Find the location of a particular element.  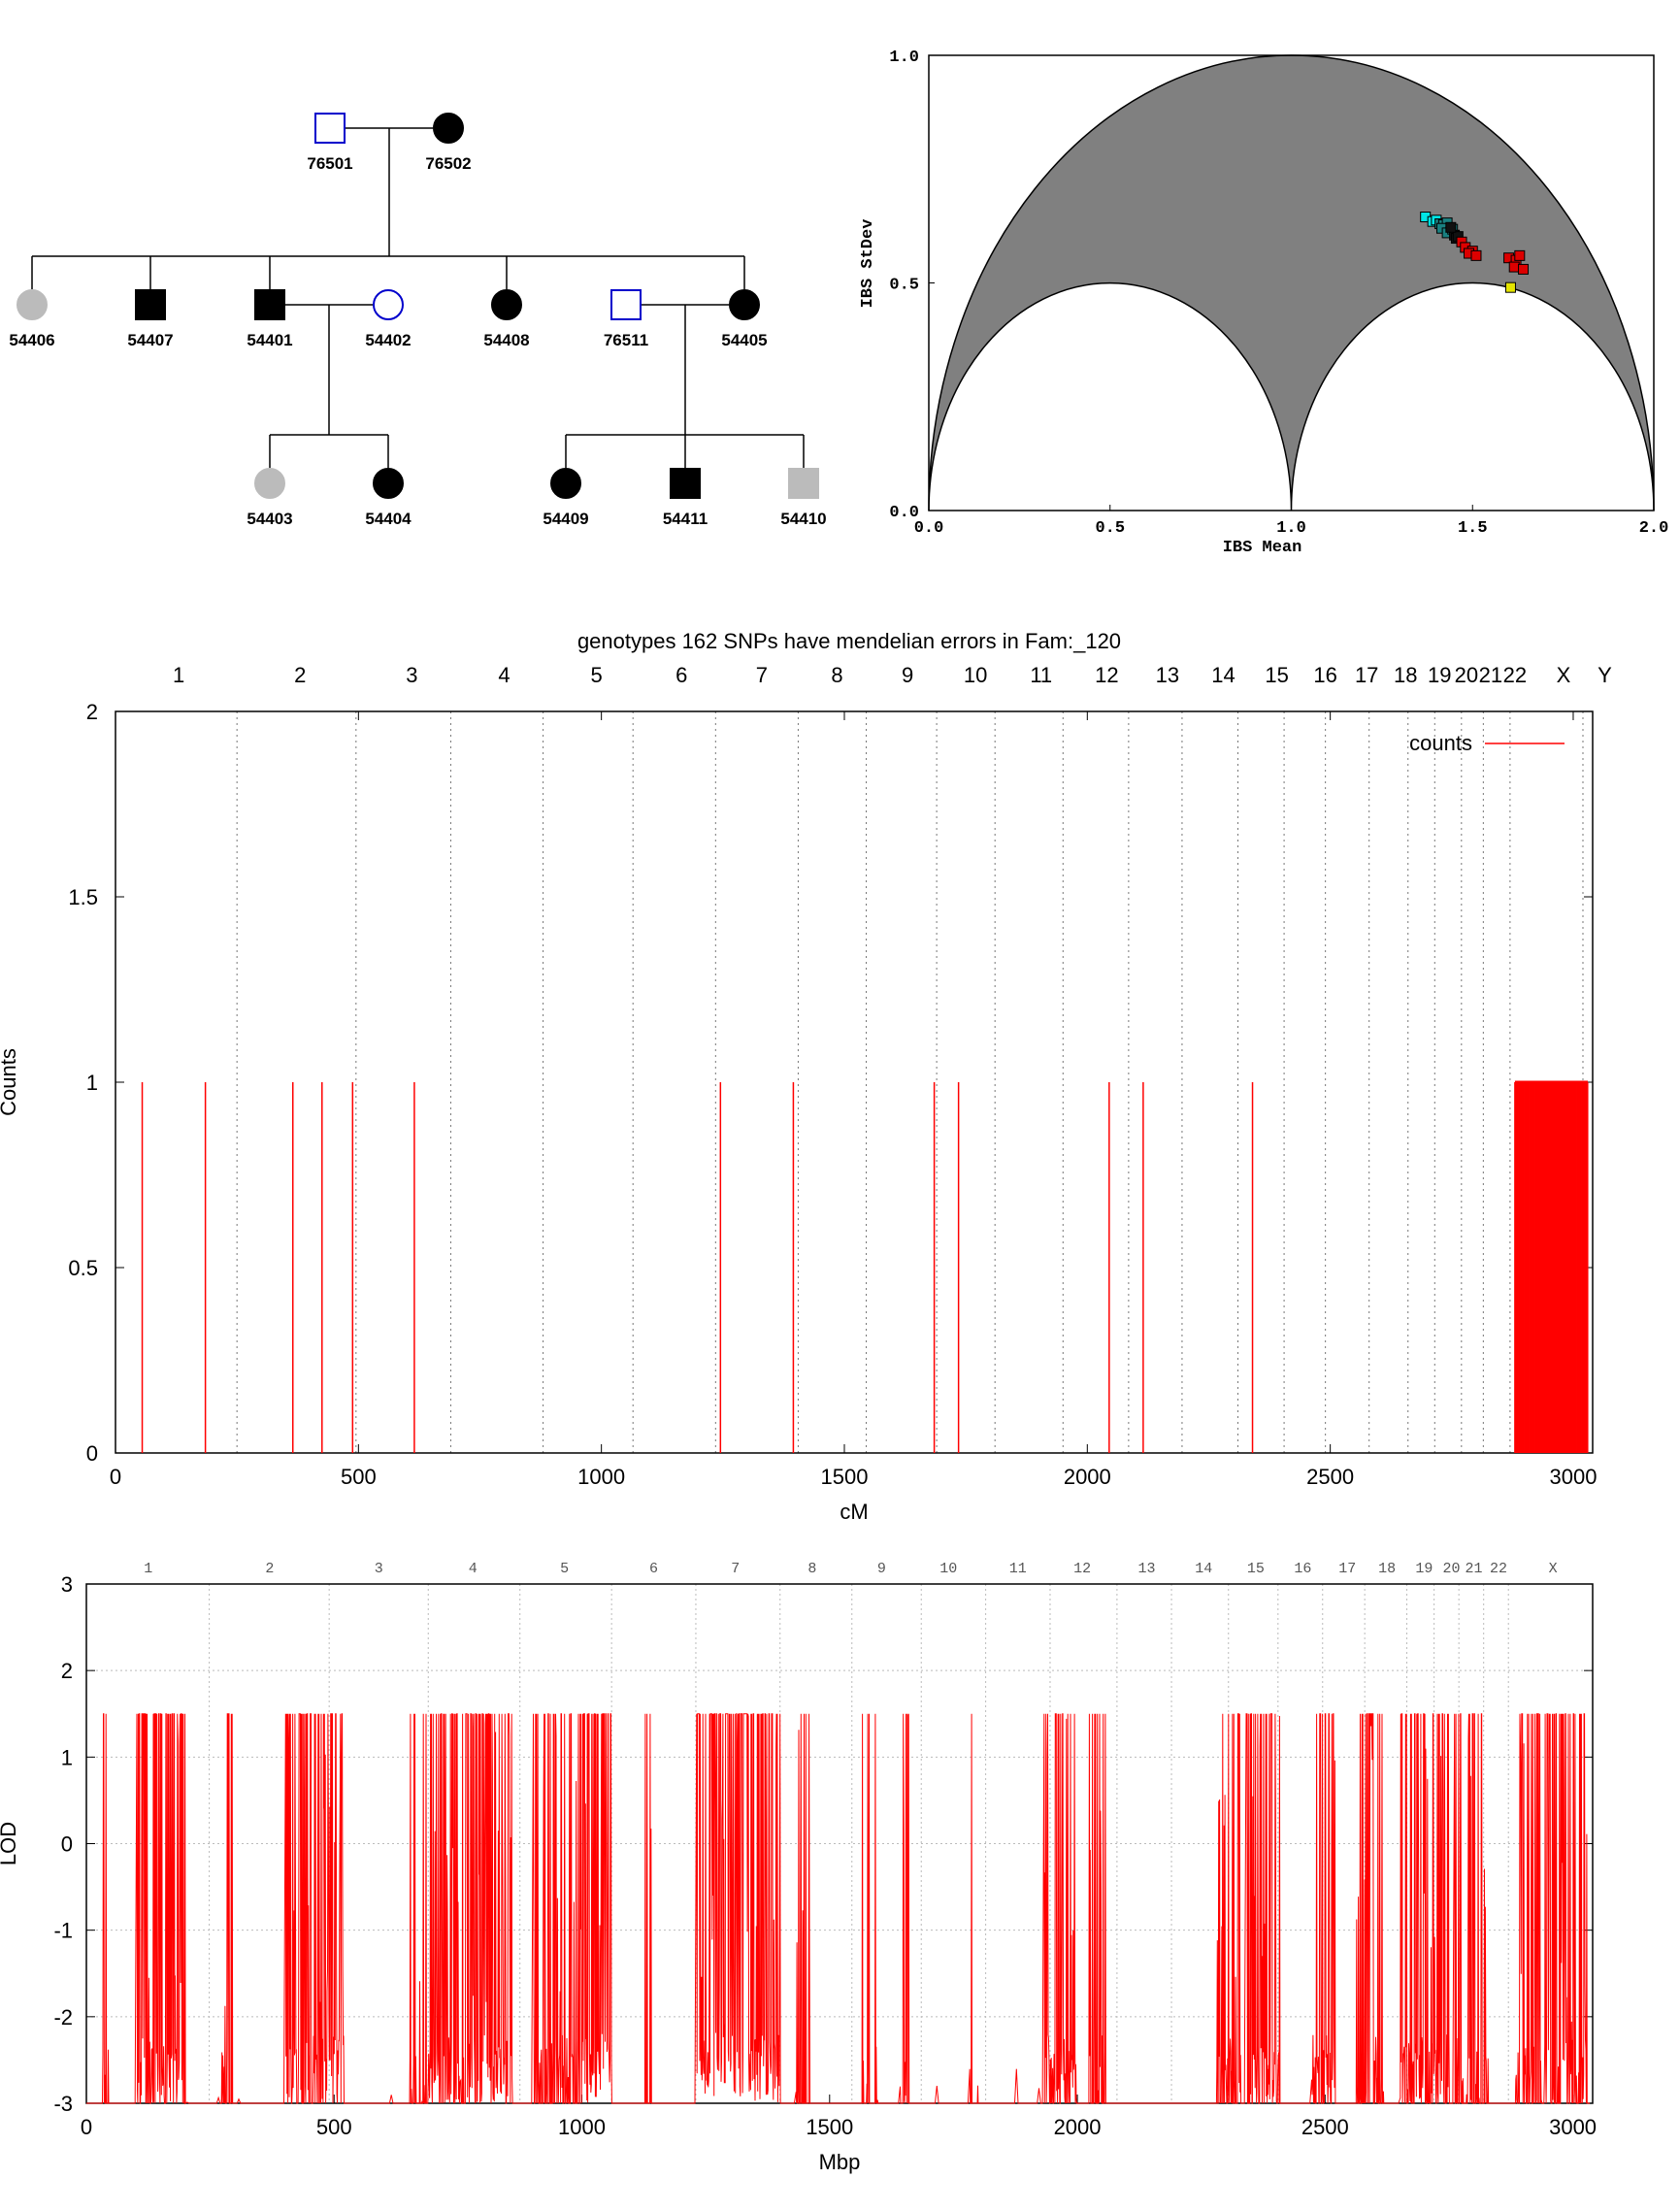

chromosome-label: 17 is located at coordinates (1366, 675).